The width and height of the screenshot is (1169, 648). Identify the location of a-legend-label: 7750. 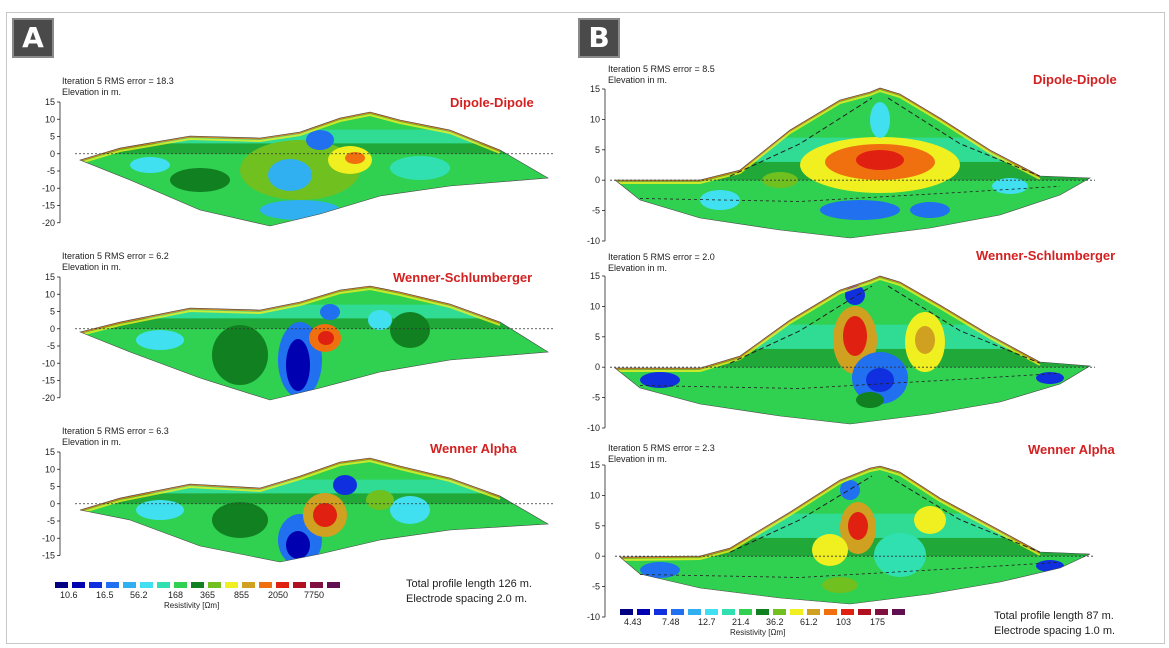
(314, 595).